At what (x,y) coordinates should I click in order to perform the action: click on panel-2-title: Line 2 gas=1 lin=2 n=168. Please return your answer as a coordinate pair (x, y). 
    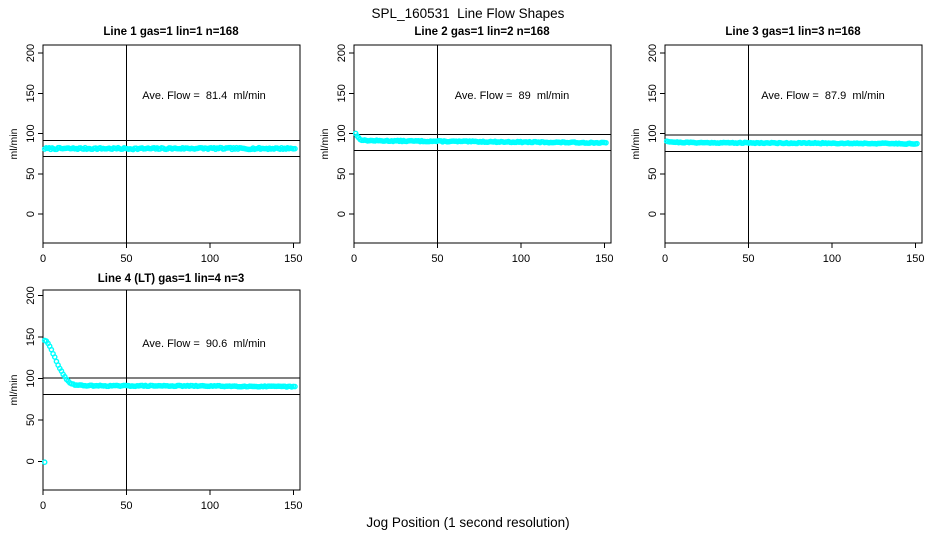
    Looking at the image, I should click on (482, 32).